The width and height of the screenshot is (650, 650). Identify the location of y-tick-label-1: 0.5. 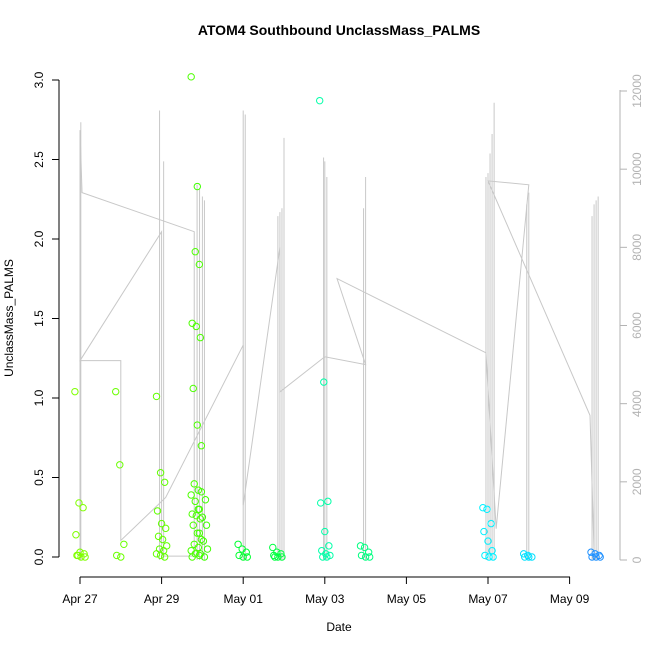
(39, 477).